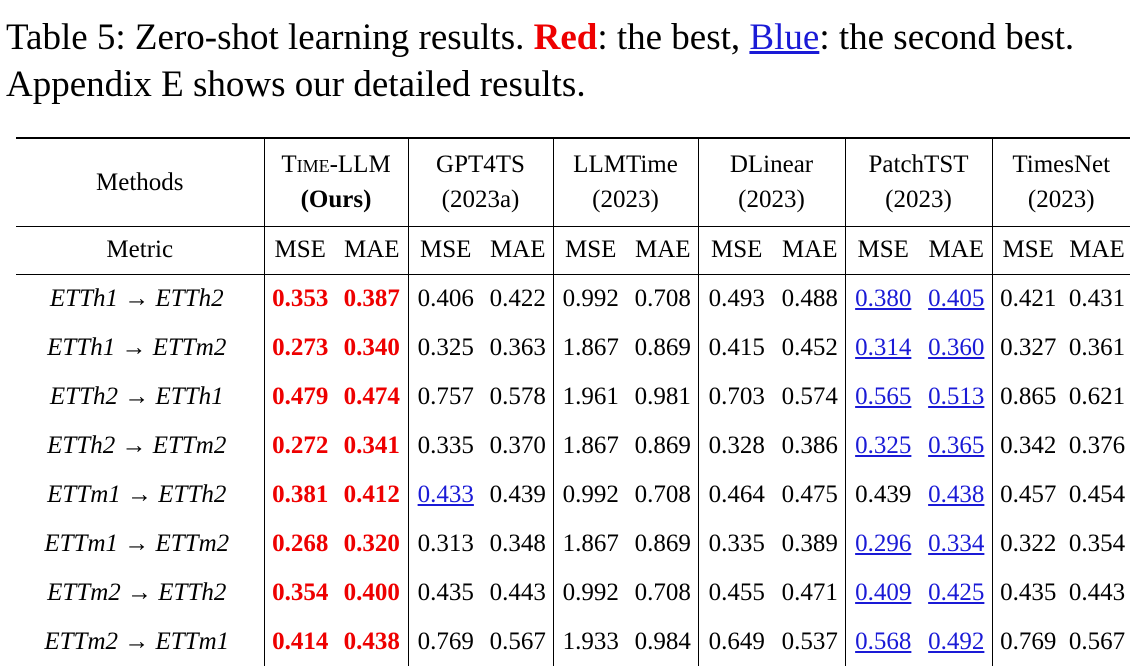  I want to click on value-cell: 0.361, so click(1097, 347).